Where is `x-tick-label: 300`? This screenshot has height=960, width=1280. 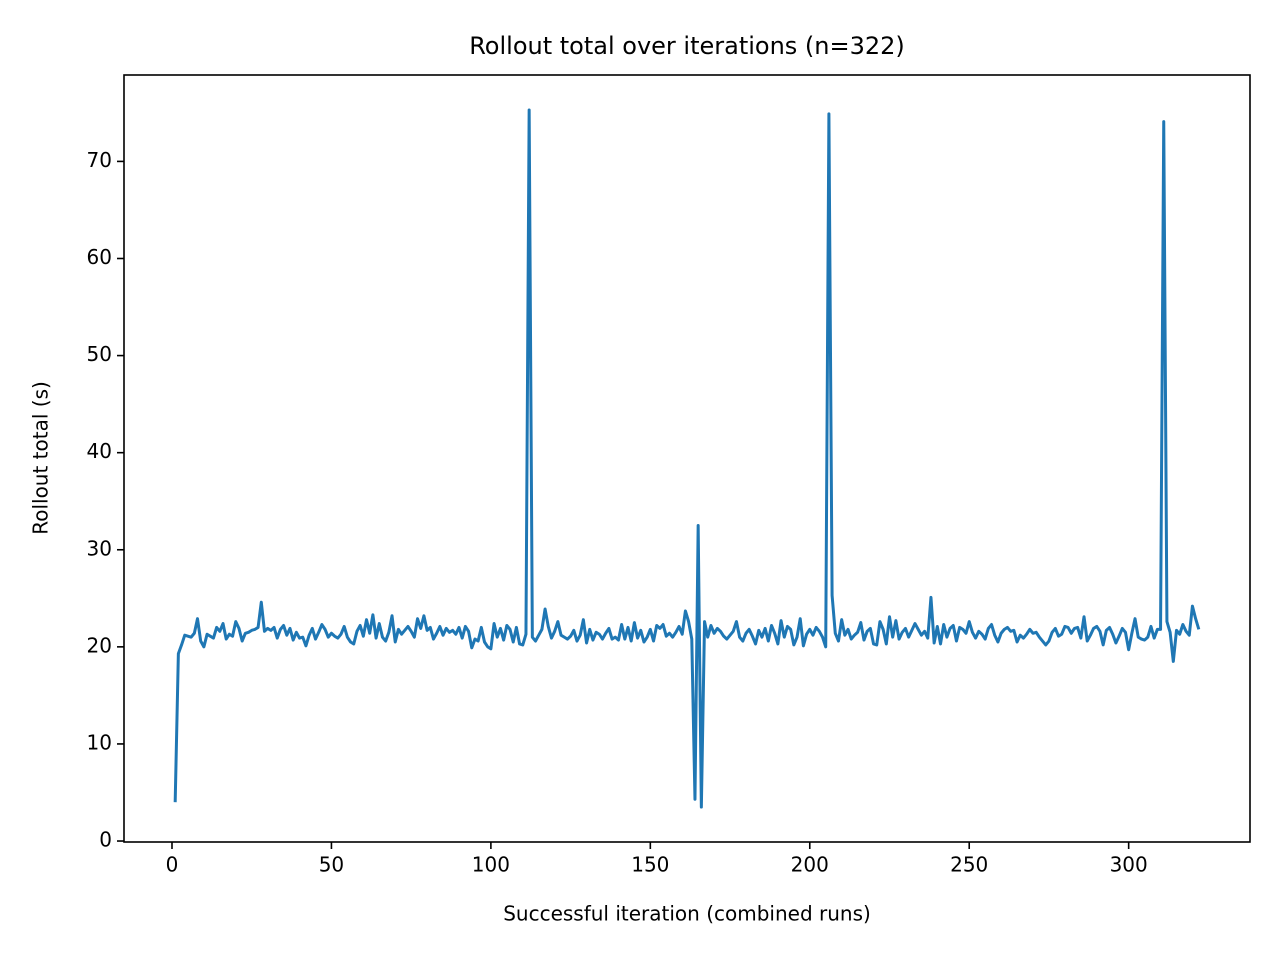 x-tick-label: 300 is located at coordinates (1129, 865).